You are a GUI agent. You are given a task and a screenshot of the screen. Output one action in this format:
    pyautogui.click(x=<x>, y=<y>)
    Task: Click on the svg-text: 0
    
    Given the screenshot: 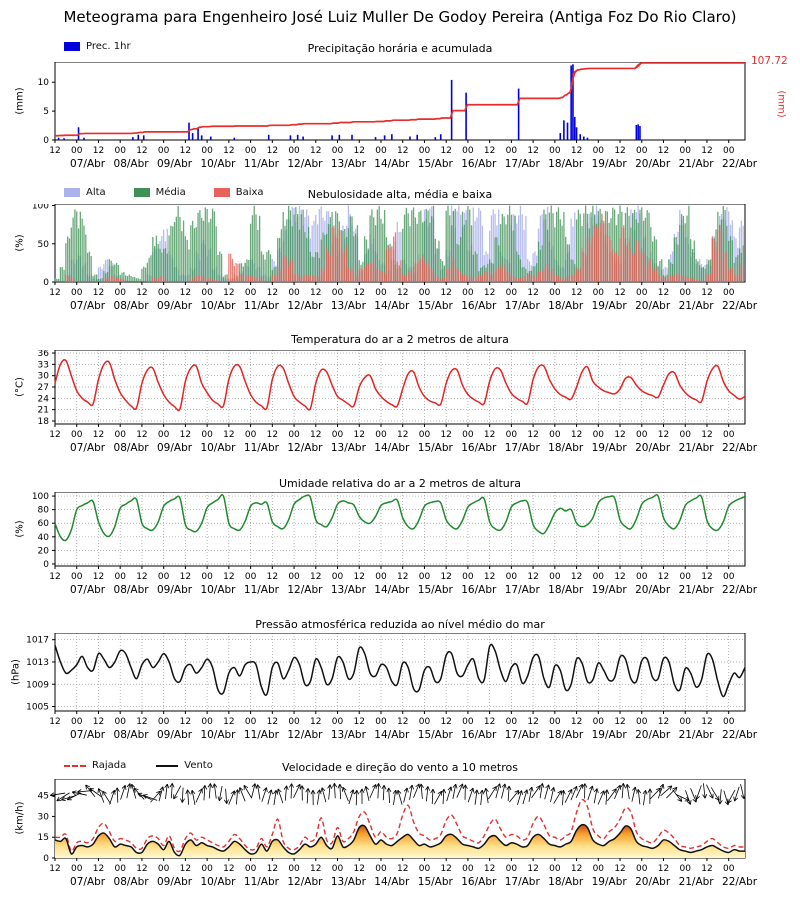 What is the action you would take?
    pyautogui.click(x=46, y=141)
    